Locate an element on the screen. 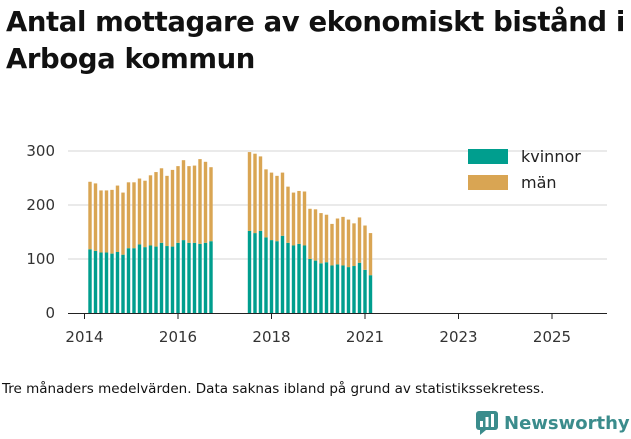 Image resolution: width=631 pixels, height=439 pixels. newsworthy-logo: Newsworthy is located at coordinates (553, 423).